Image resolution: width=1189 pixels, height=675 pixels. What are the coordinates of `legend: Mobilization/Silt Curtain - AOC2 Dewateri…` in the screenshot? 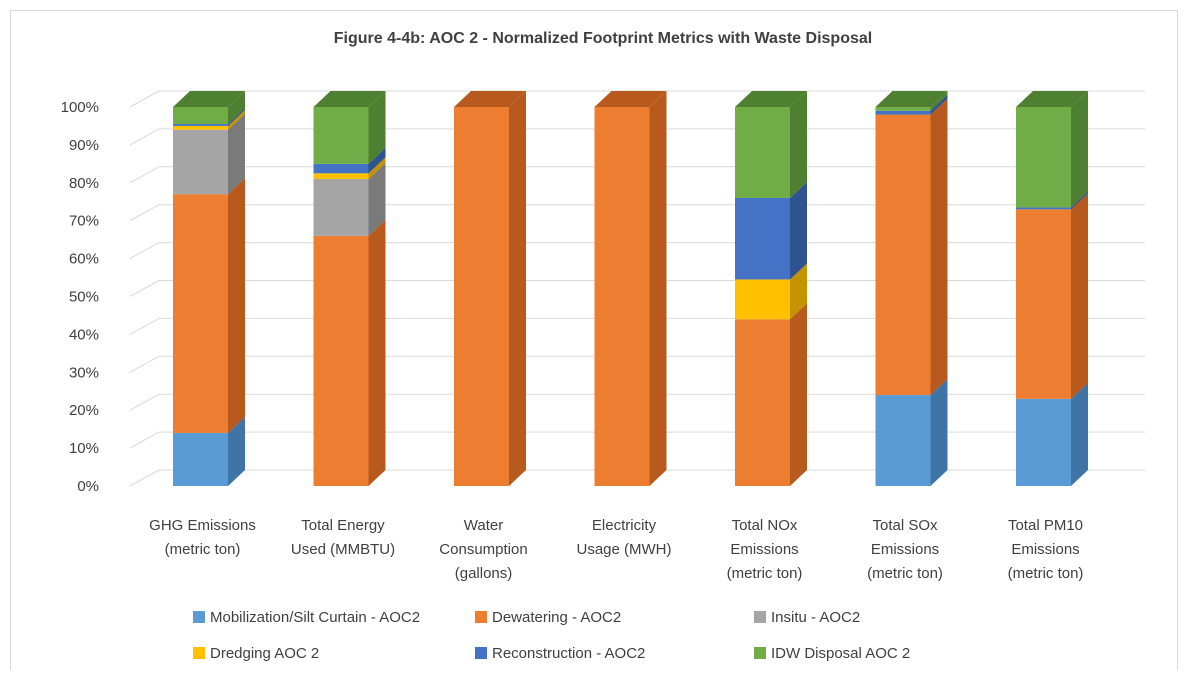 It's located at (551, 635).